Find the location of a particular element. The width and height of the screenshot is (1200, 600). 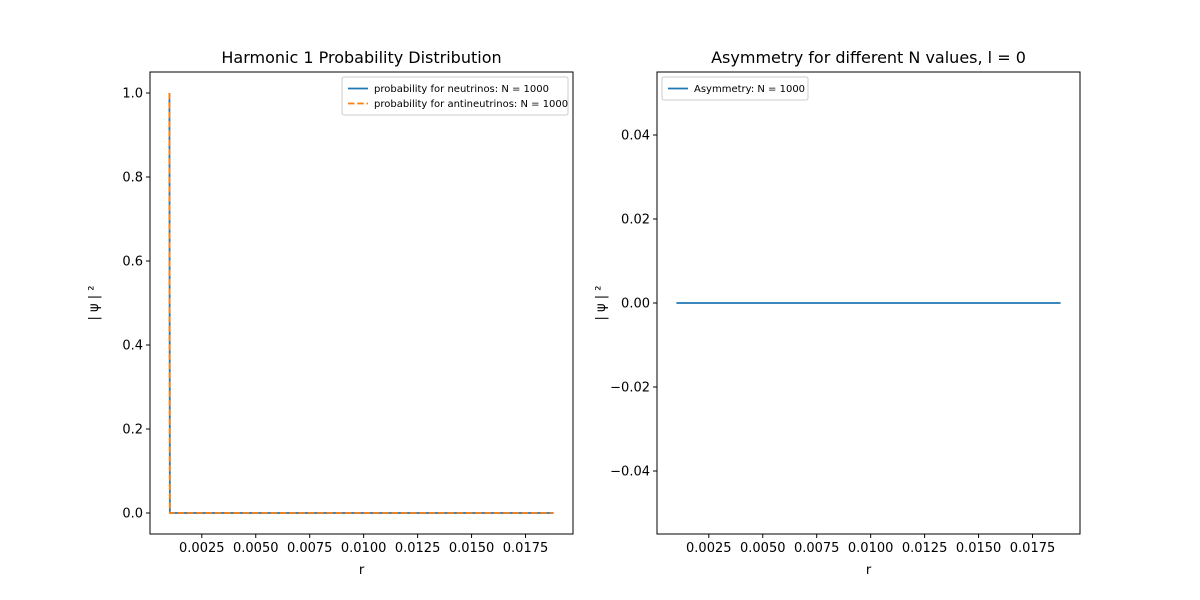

legend-label: Asymmetry: N = 1000 is located at coordinates (749, 89).